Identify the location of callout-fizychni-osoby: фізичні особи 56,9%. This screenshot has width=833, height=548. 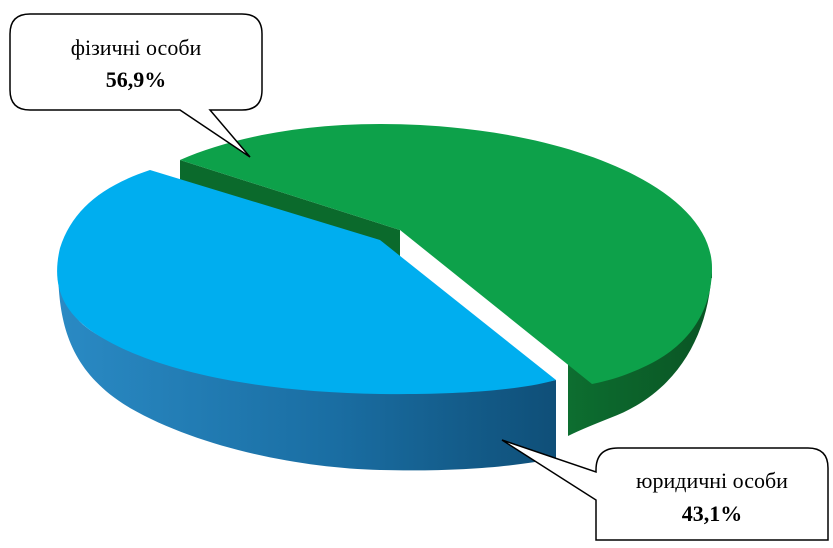
(136, 85).